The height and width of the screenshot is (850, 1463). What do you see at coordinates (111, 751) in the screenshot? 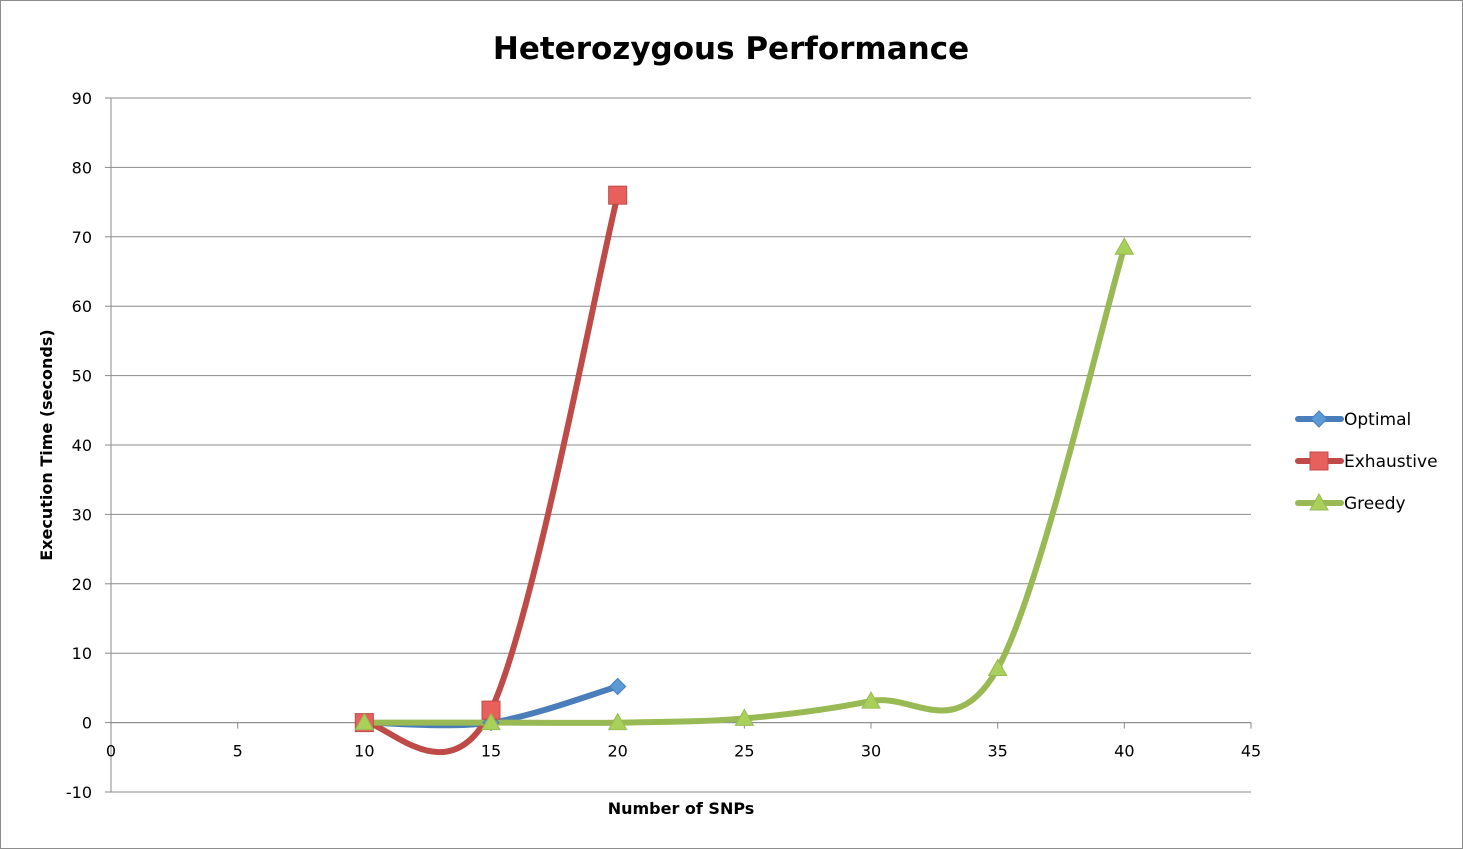
I see `x-tick-label: 0` at bounding box center [111, 751].